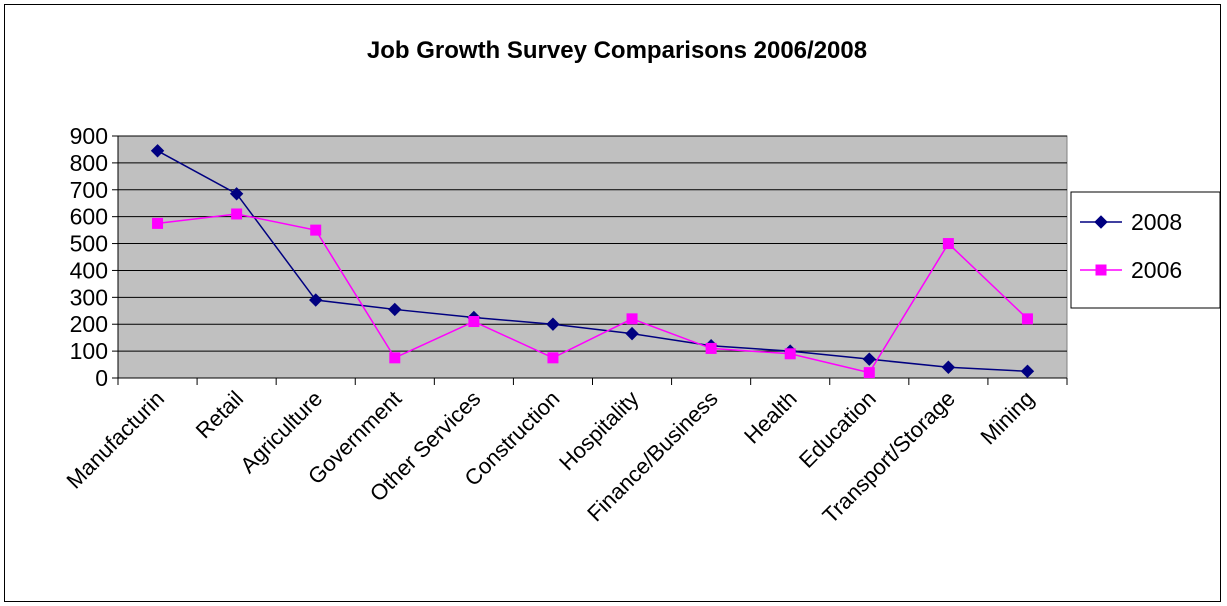 This screenshot has width=1227, height=606. Describe the element at coordinates (1156, 222) in the screenshot. I see `legend-label: 2008` at that location.